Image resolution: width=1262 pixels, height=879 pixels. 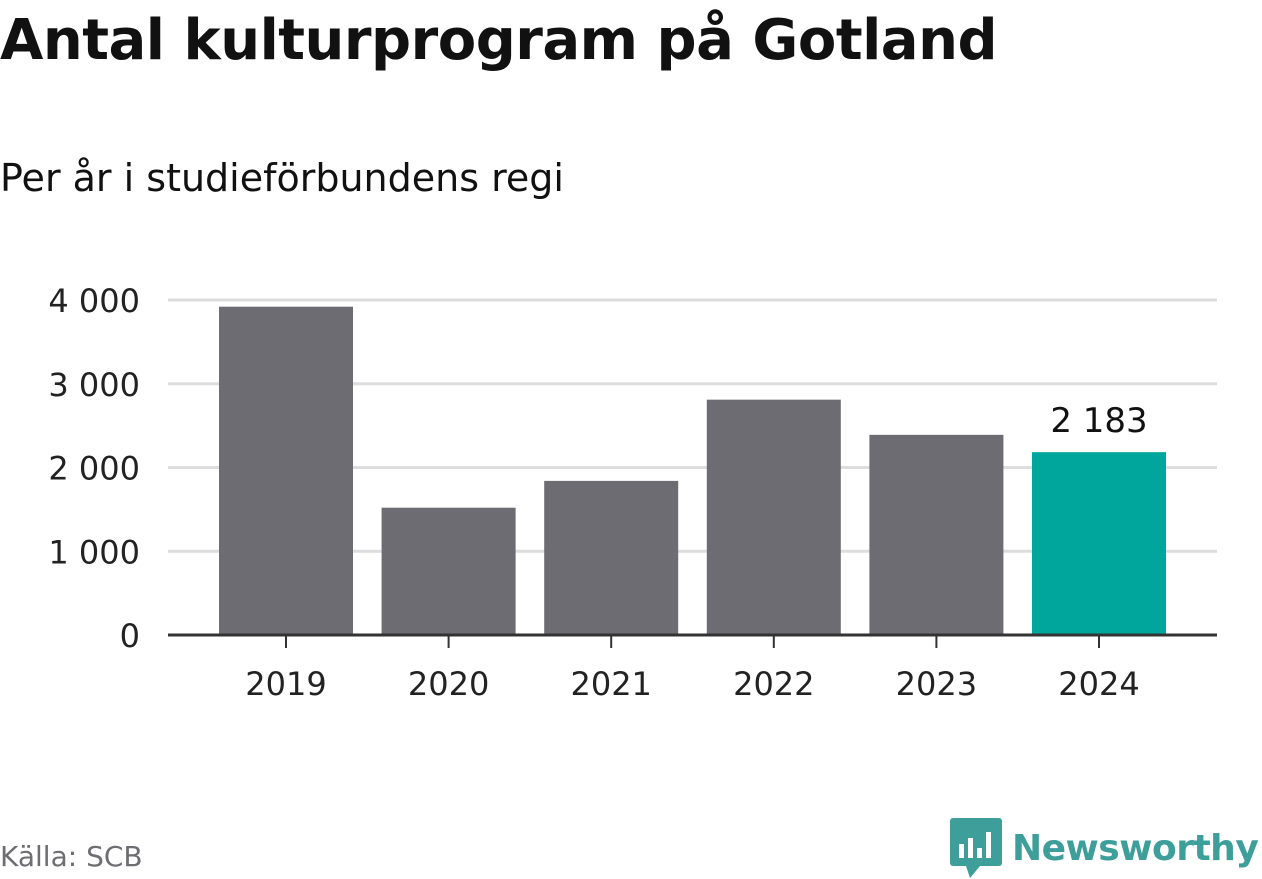 What do you see at coordinates (130, 636) in the screenshot?
I see `y-tick-label: 0` at bounding box center [130, 636].